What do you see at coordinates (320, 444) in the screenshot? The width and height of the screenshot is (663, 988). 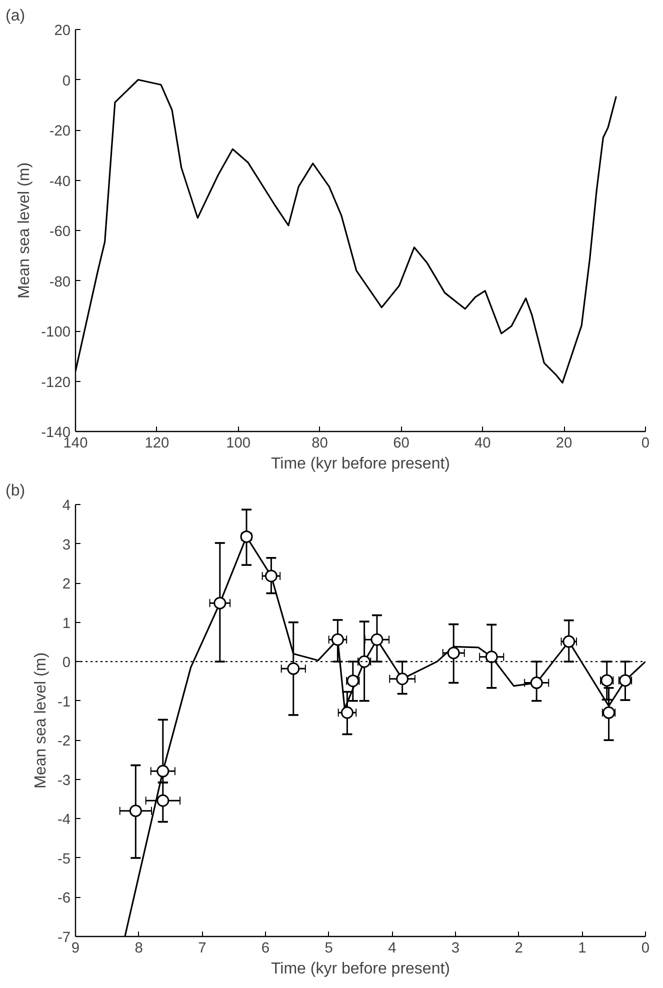 I see `x-tick-label: 80` at bounding box center [320, 444].